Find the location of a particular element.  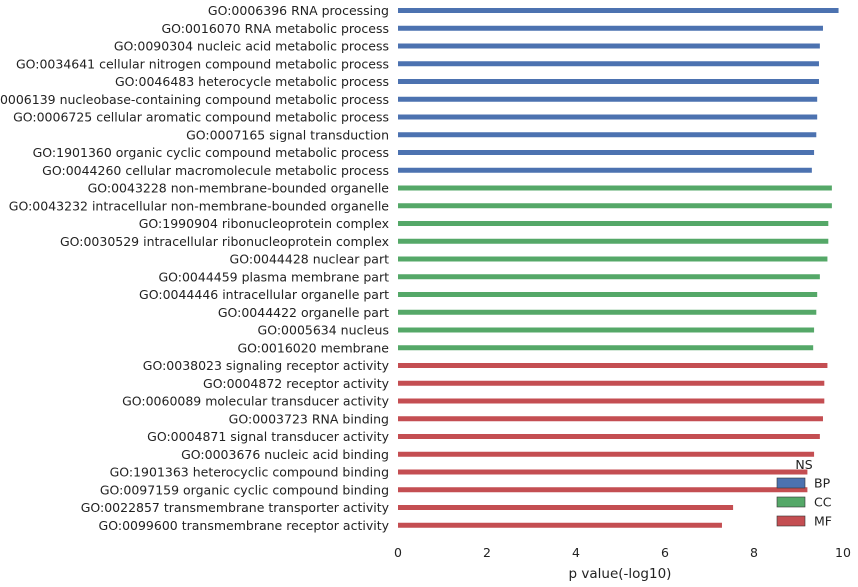

category-label: GO:0046483 heterocycle metabolic process is located at coordinates (252, 81).